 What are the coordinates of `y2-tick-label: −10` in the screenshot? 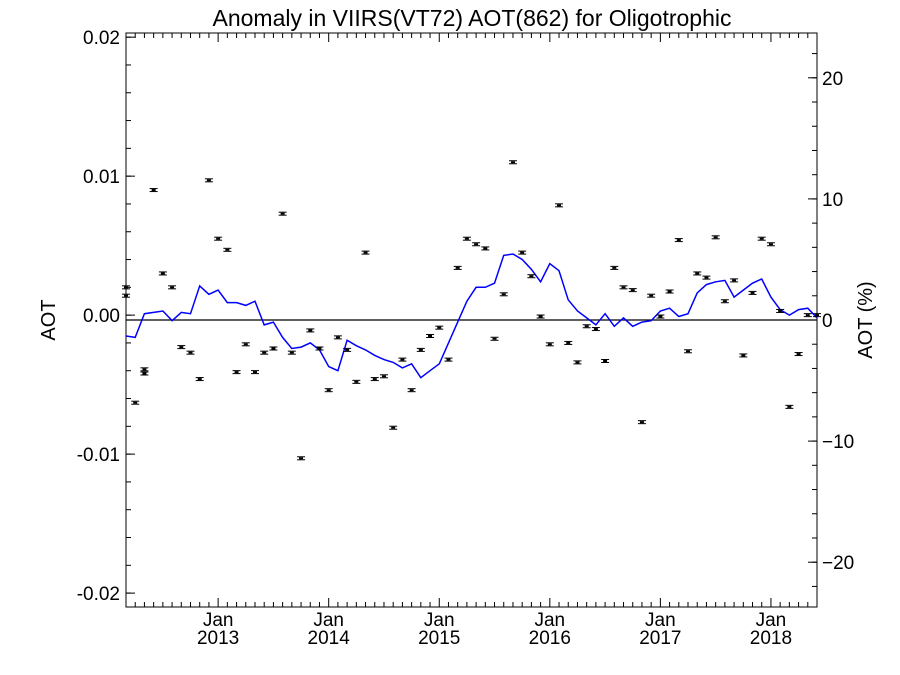 It's located at (838, 442).